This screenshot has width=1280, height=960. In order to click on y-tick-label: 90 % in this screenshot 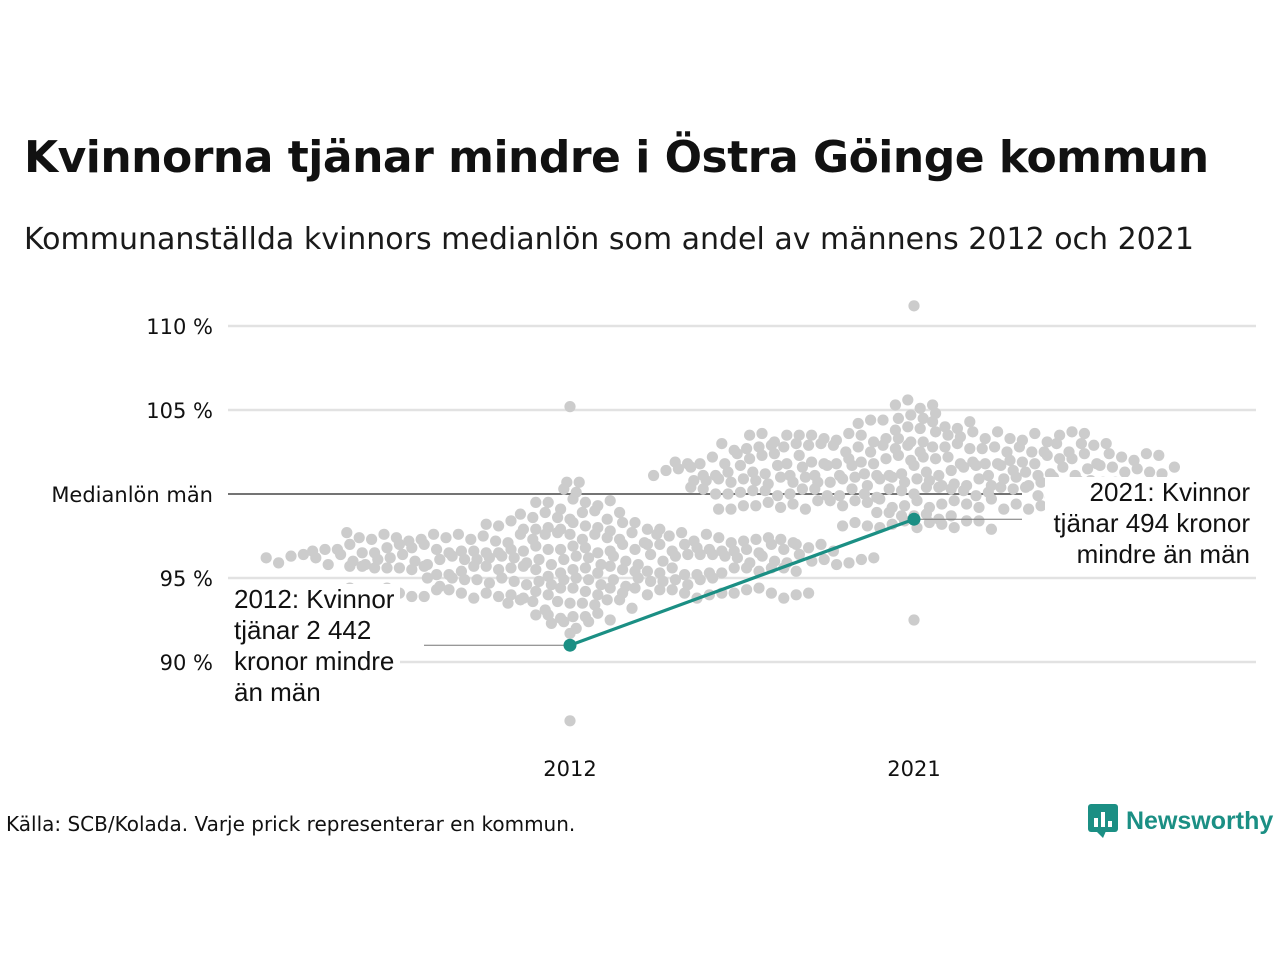, I will do `click(186, 663)`.